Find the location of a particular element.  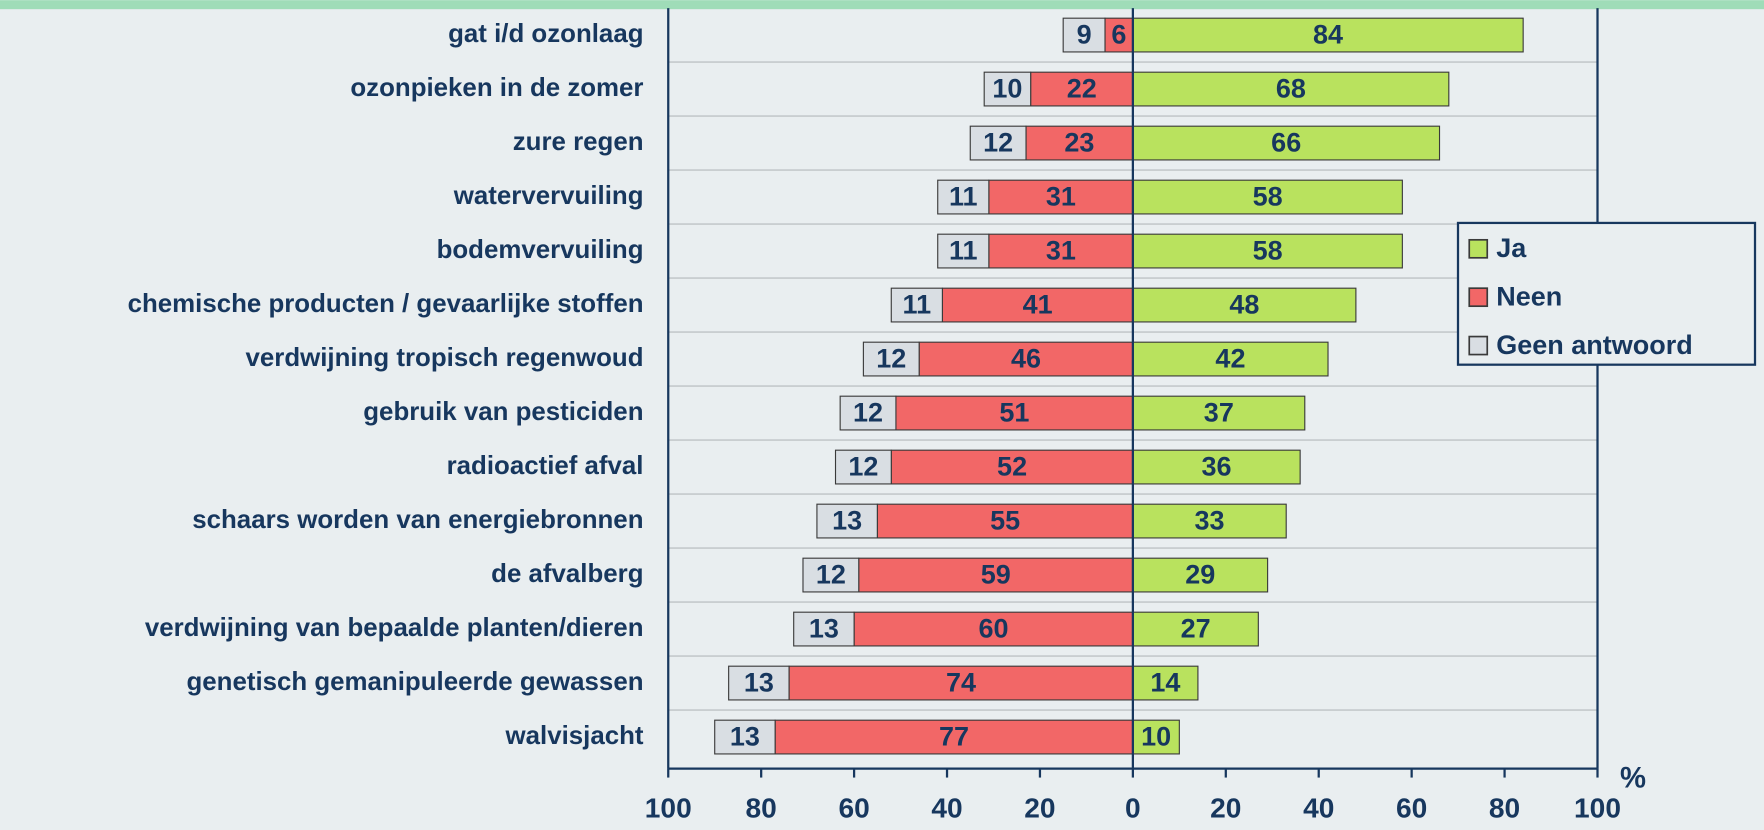

data-label: 60 is located at coordinates (993, 628).